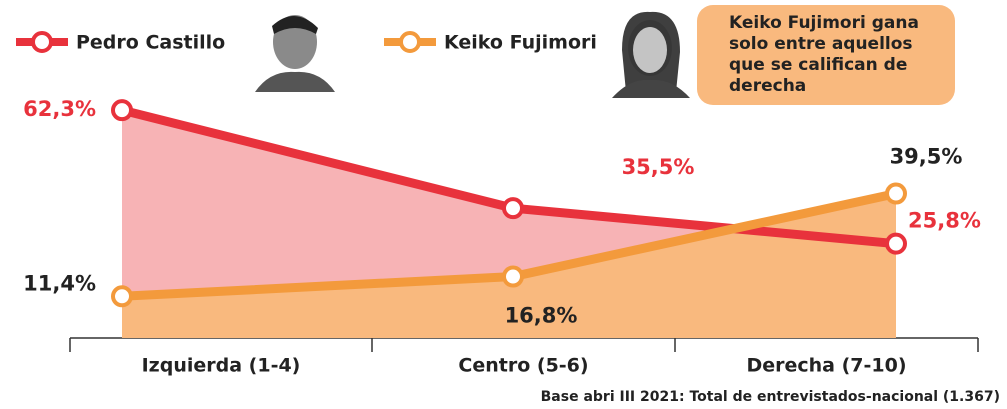 The height and width of the screenshot is (409, 1007). Describe the element at coordinates (292, 50) in the screenshot. I see `photo-castillo` at that location.